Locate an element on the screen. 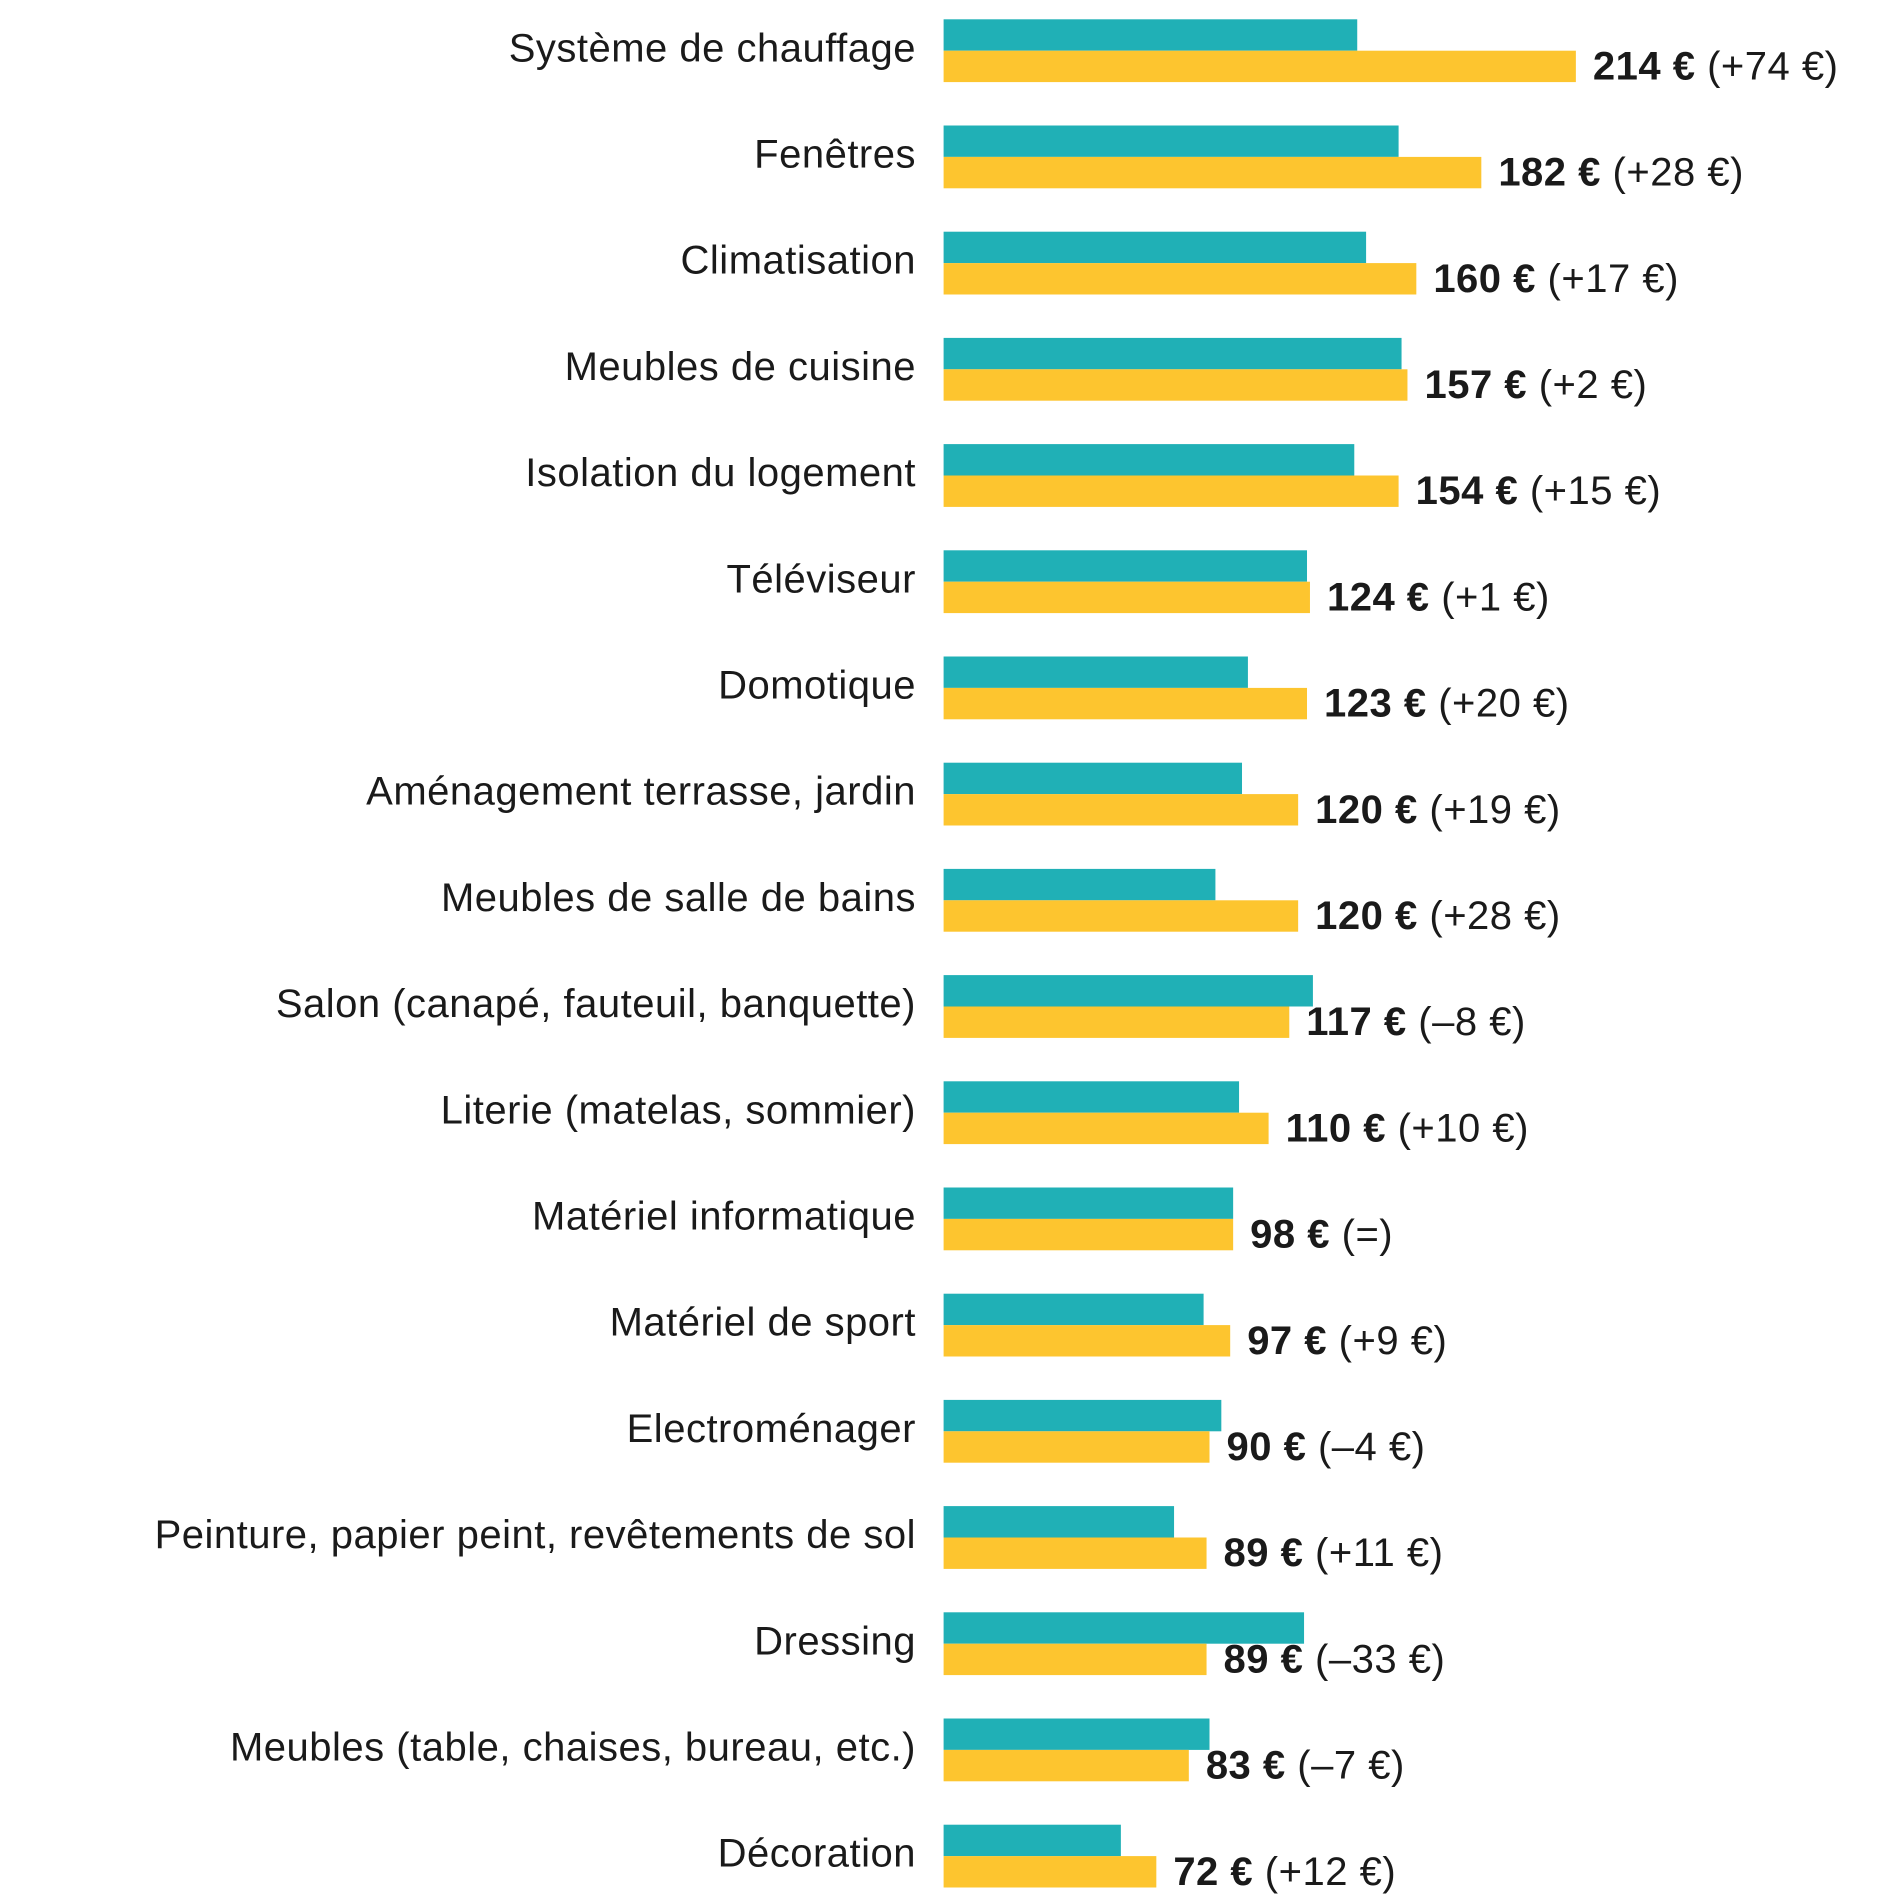  value-label: 83 € is located at coordinates (1246, 1765).